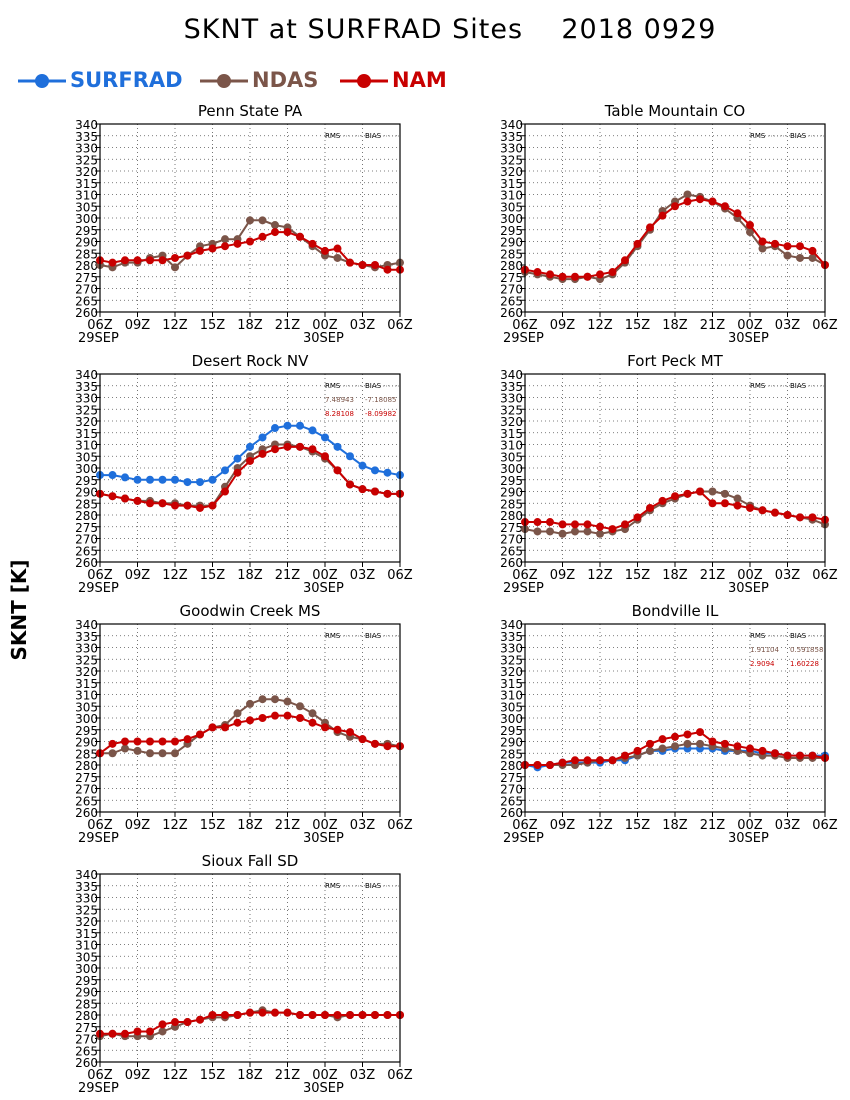  I want to click on stats-header-bias: BIAS, so click(373, 136).